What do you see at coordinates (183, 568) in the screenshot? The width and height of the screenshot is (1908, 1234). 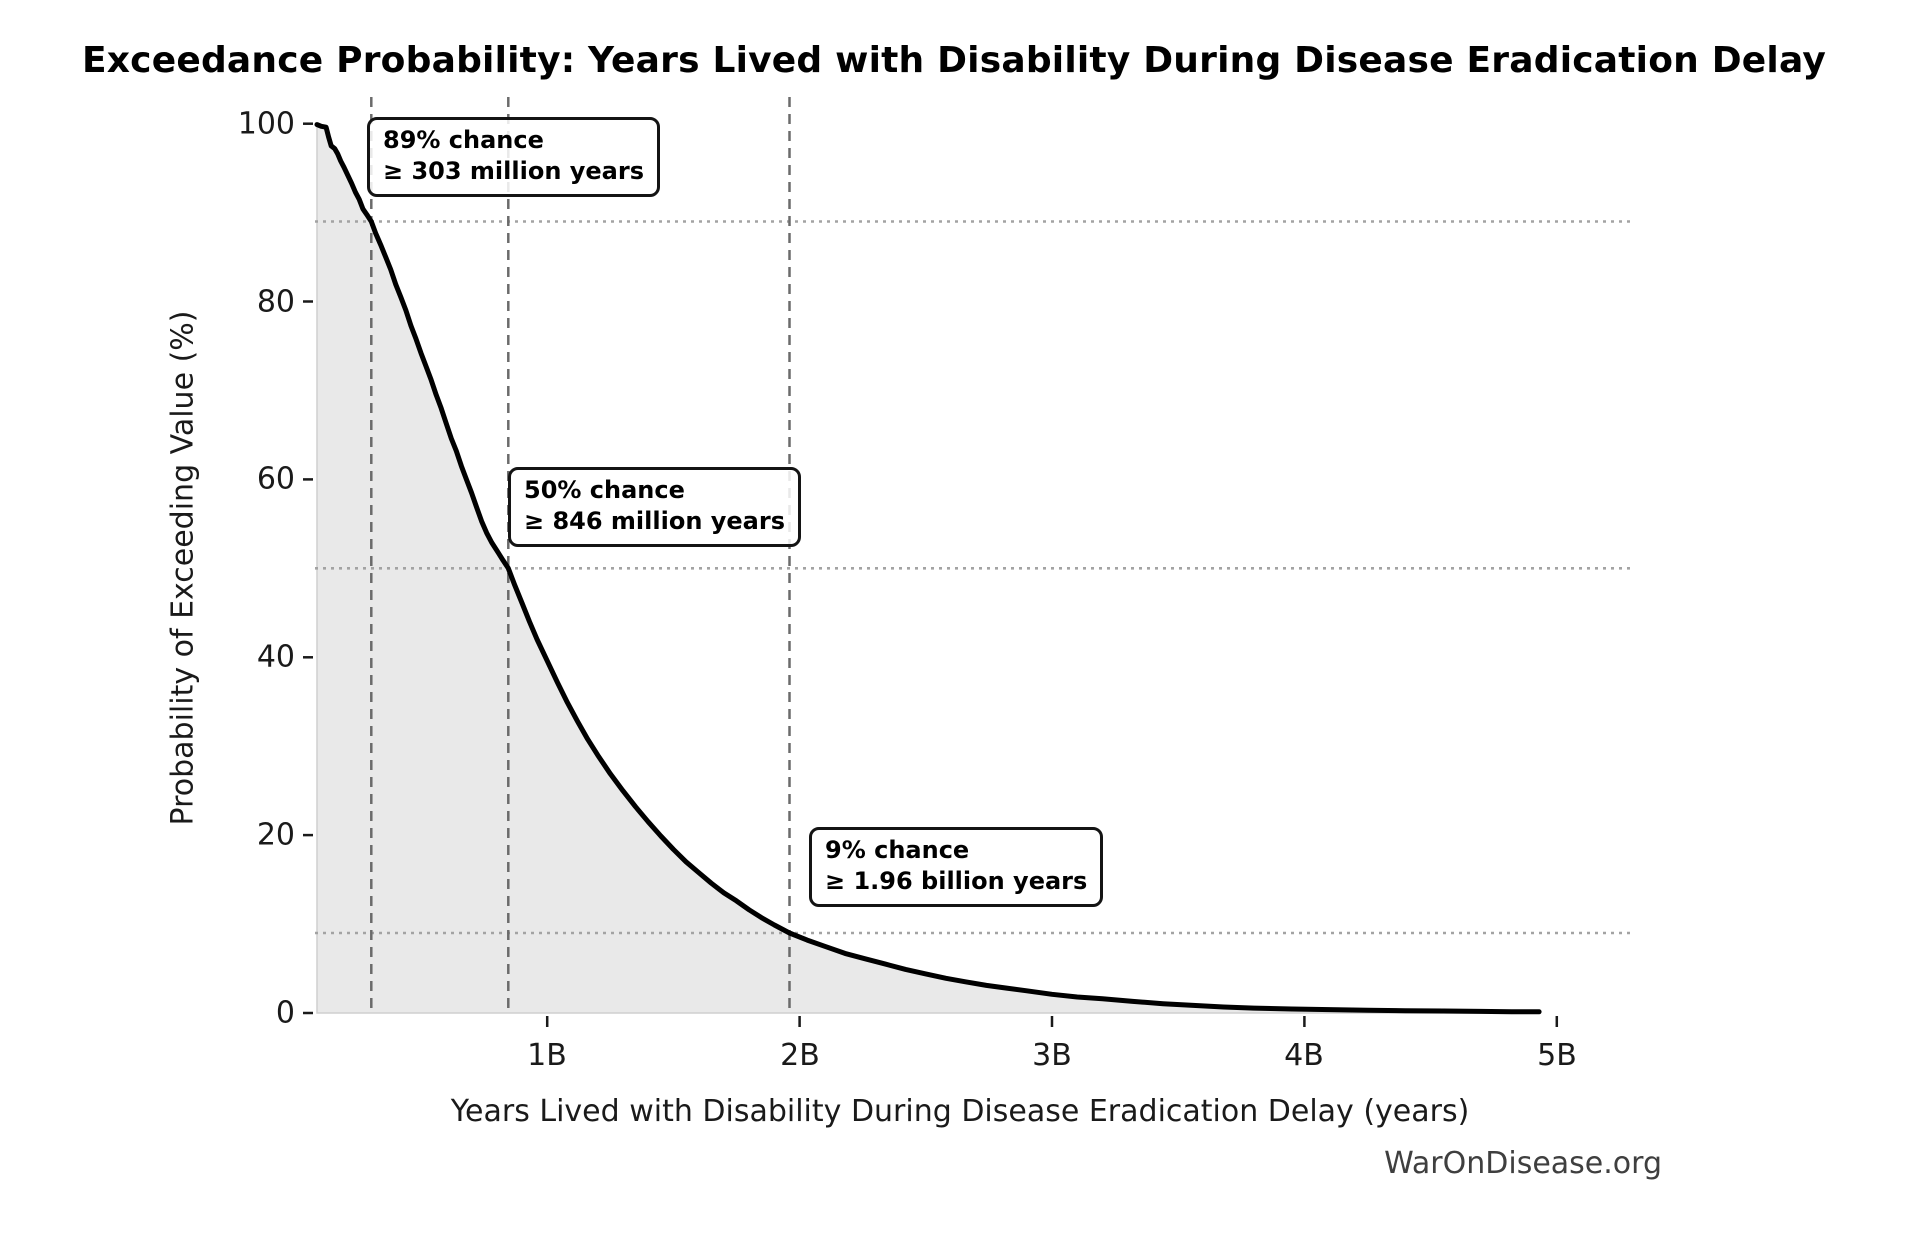 I see `y-axis-label: Probability of Exceeding Value (%)` at bounding box center [183, 568].